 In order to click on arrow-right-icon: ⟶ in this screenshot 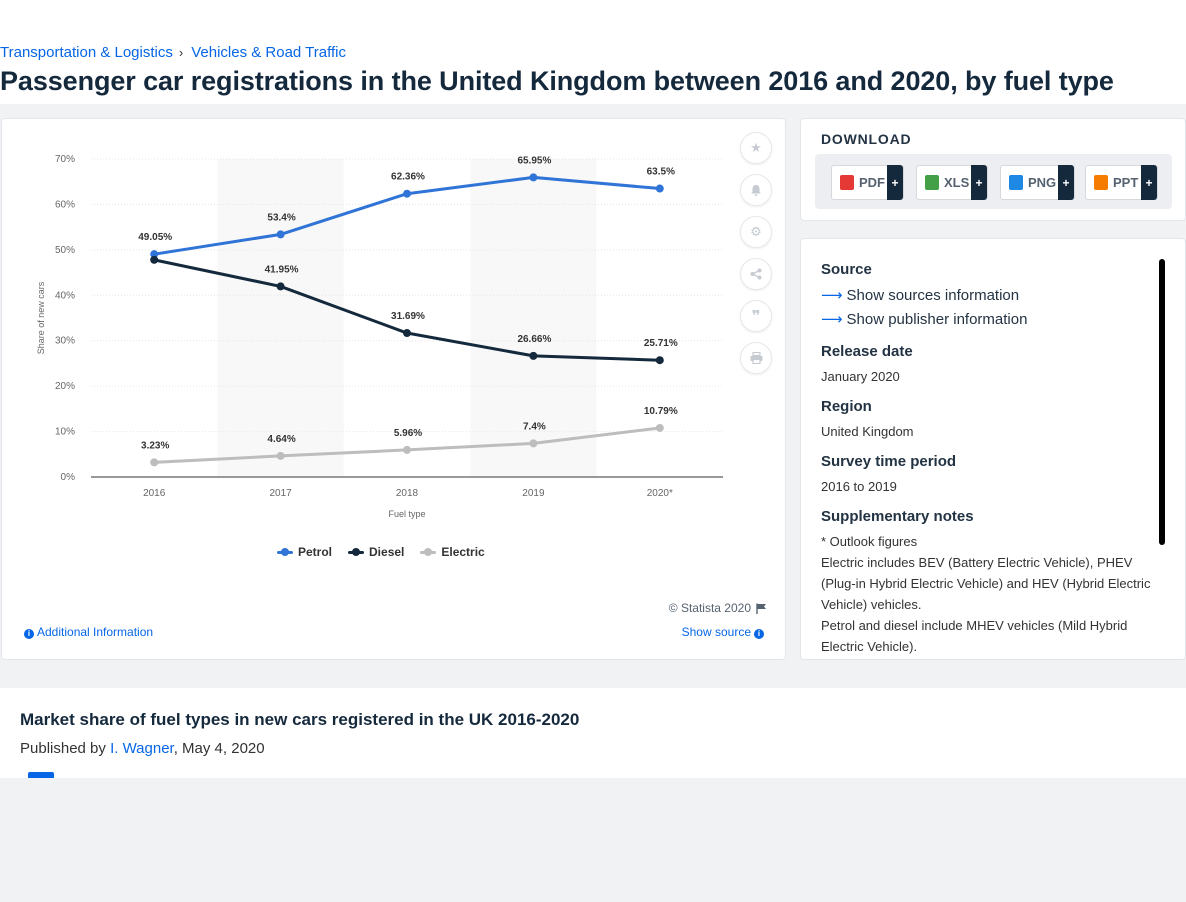, I will do `click(832, 319)`.